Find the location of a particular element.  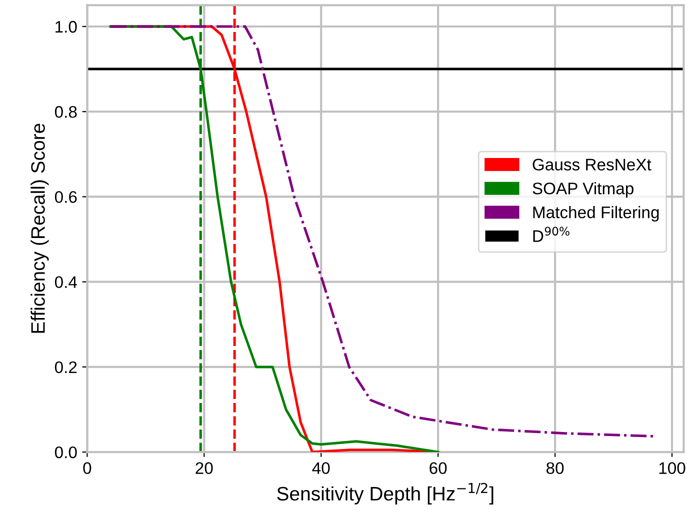

y-tick-label: 0.6 is located at coordinates (65, 197).